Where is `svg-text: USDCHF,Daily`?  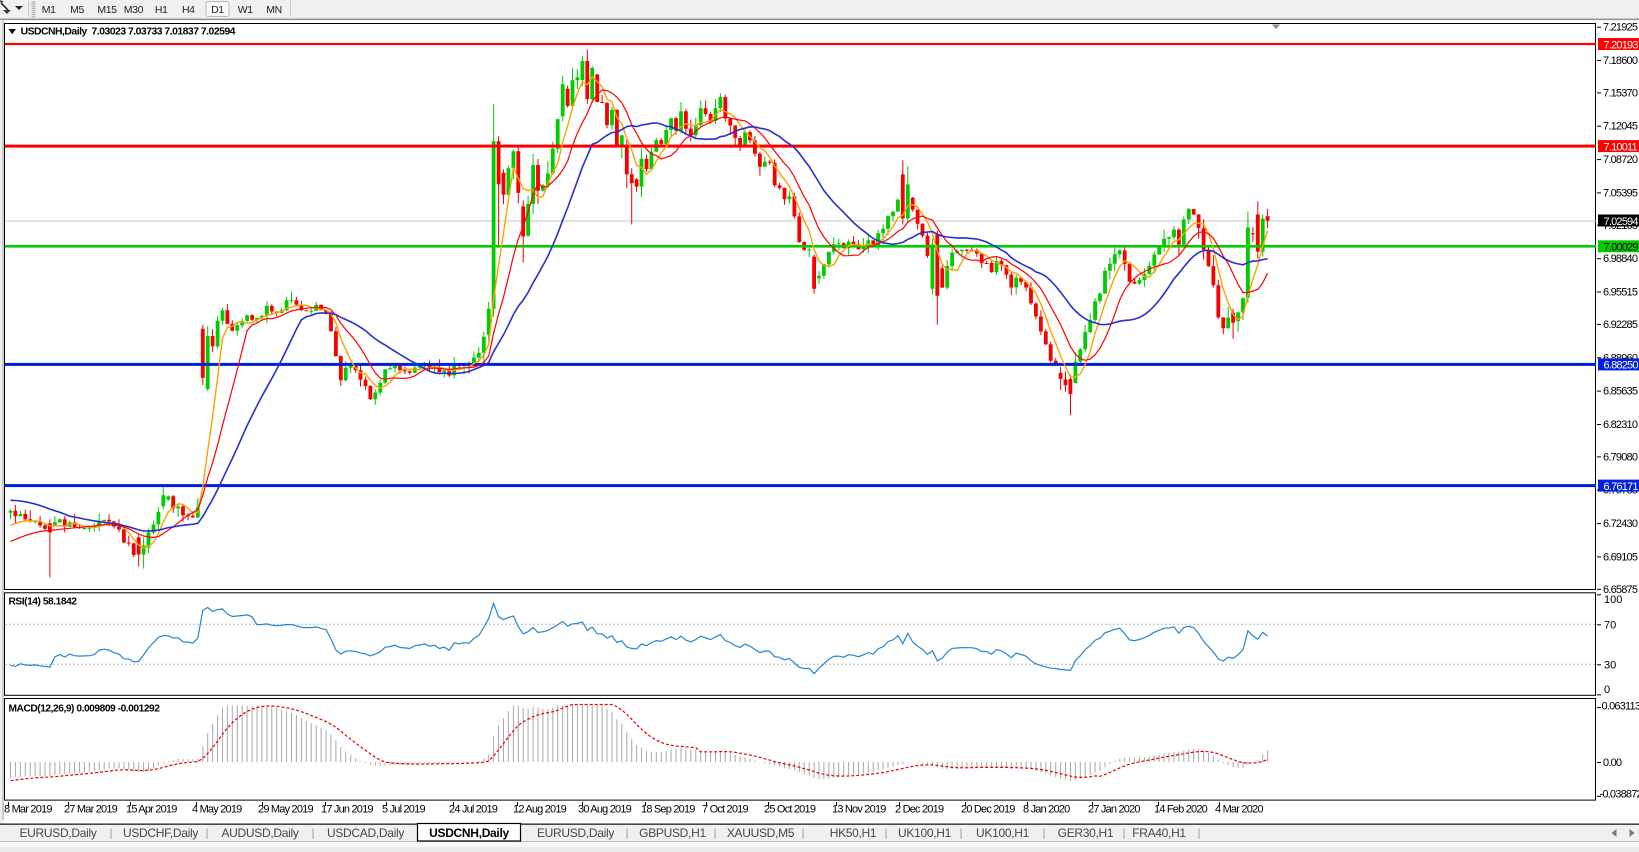 svg-text: USDCHF,Daily is located at coordinates (160, 833).